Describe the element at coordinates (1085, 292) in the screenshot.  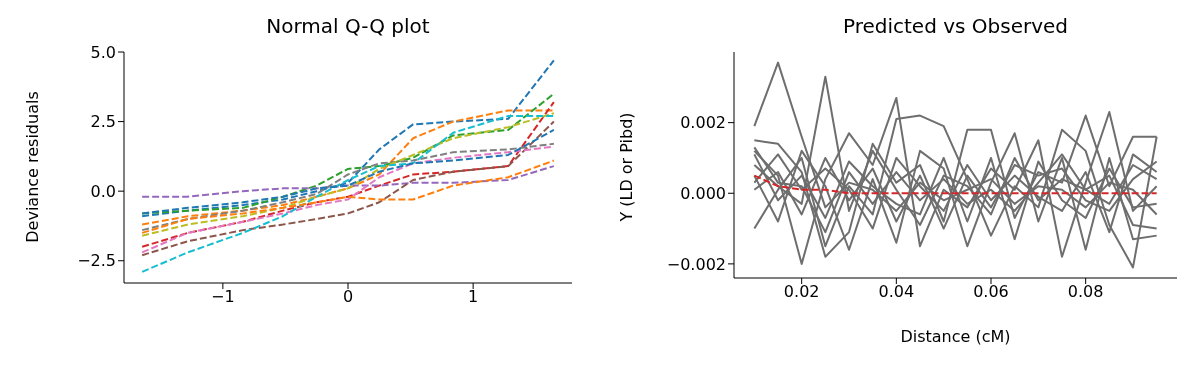
I see `x-tick-label: 0.08` at that location.